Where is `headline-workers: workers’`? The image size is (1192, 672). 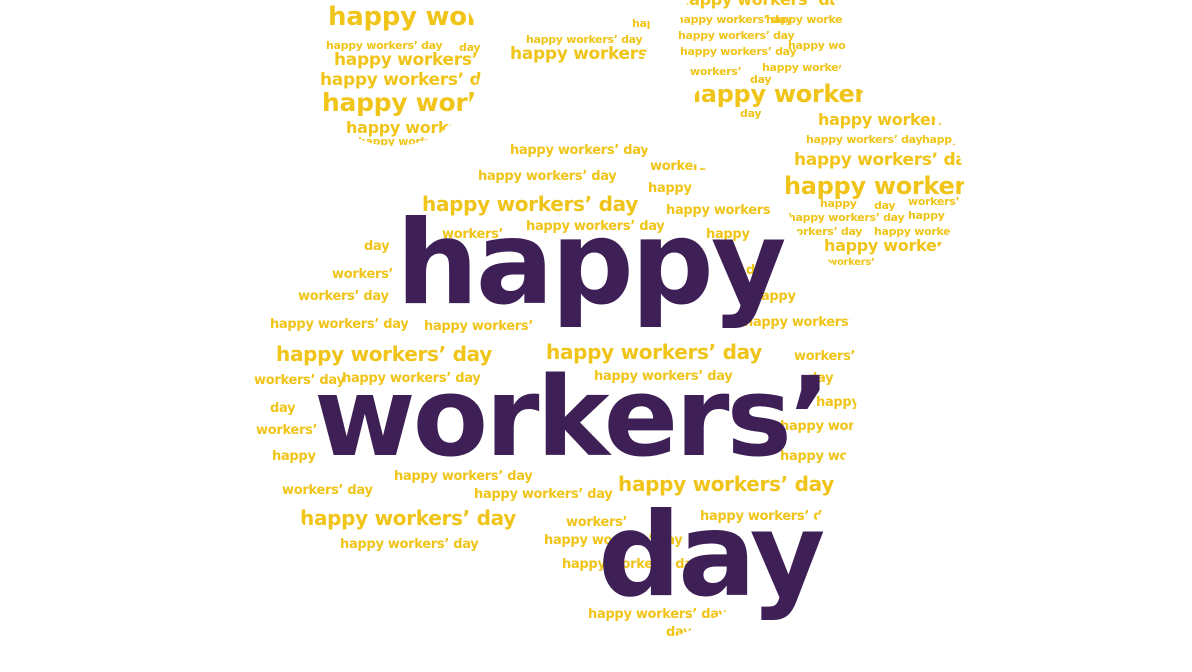 headline-workers: workers’ is located at coordinates (572, 417).